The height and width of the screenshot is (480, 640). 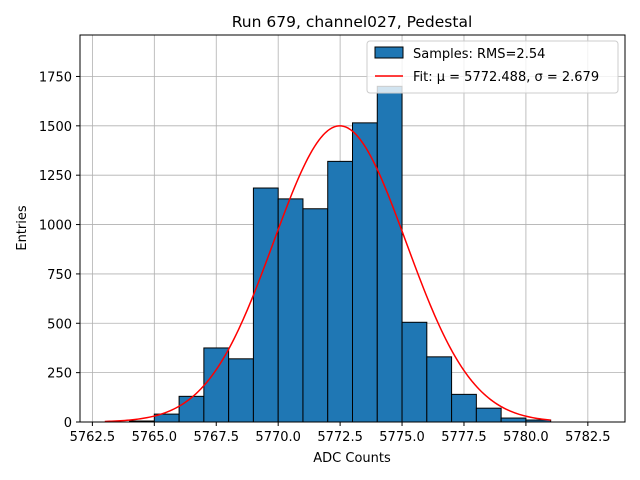 What do you see at coordinates (59, 275) in the screenshot?
I see `y-tick-label: 750` at bounding box center [59, 275].